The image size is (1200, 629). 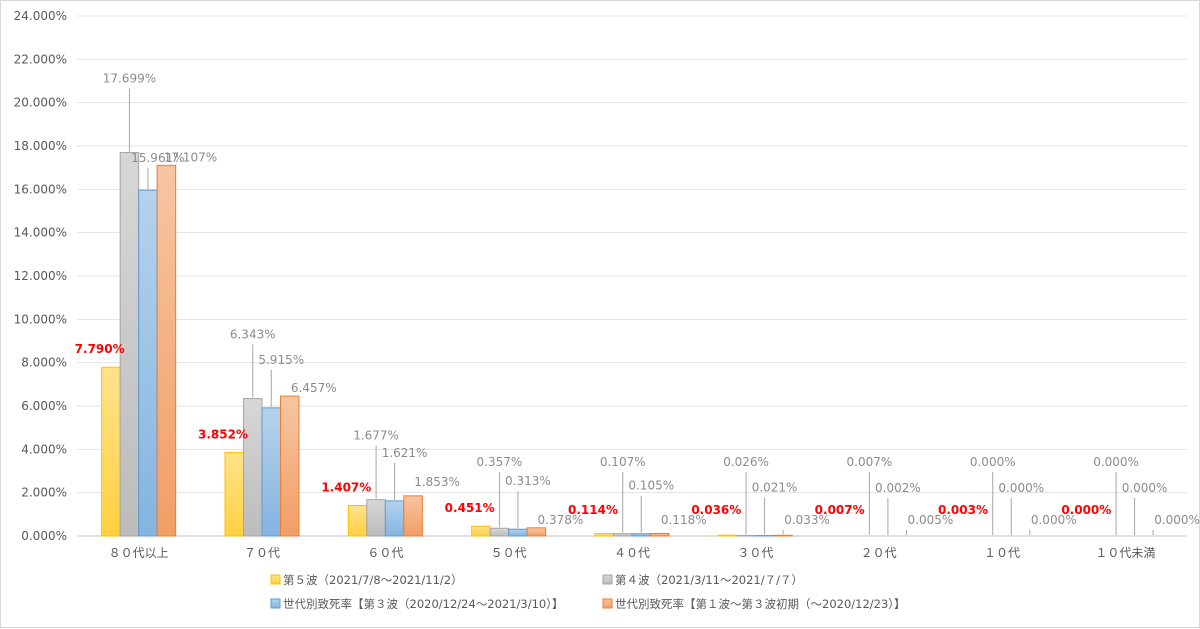 I want to click on data-label: 1.407%, so click(x=346, y=488).